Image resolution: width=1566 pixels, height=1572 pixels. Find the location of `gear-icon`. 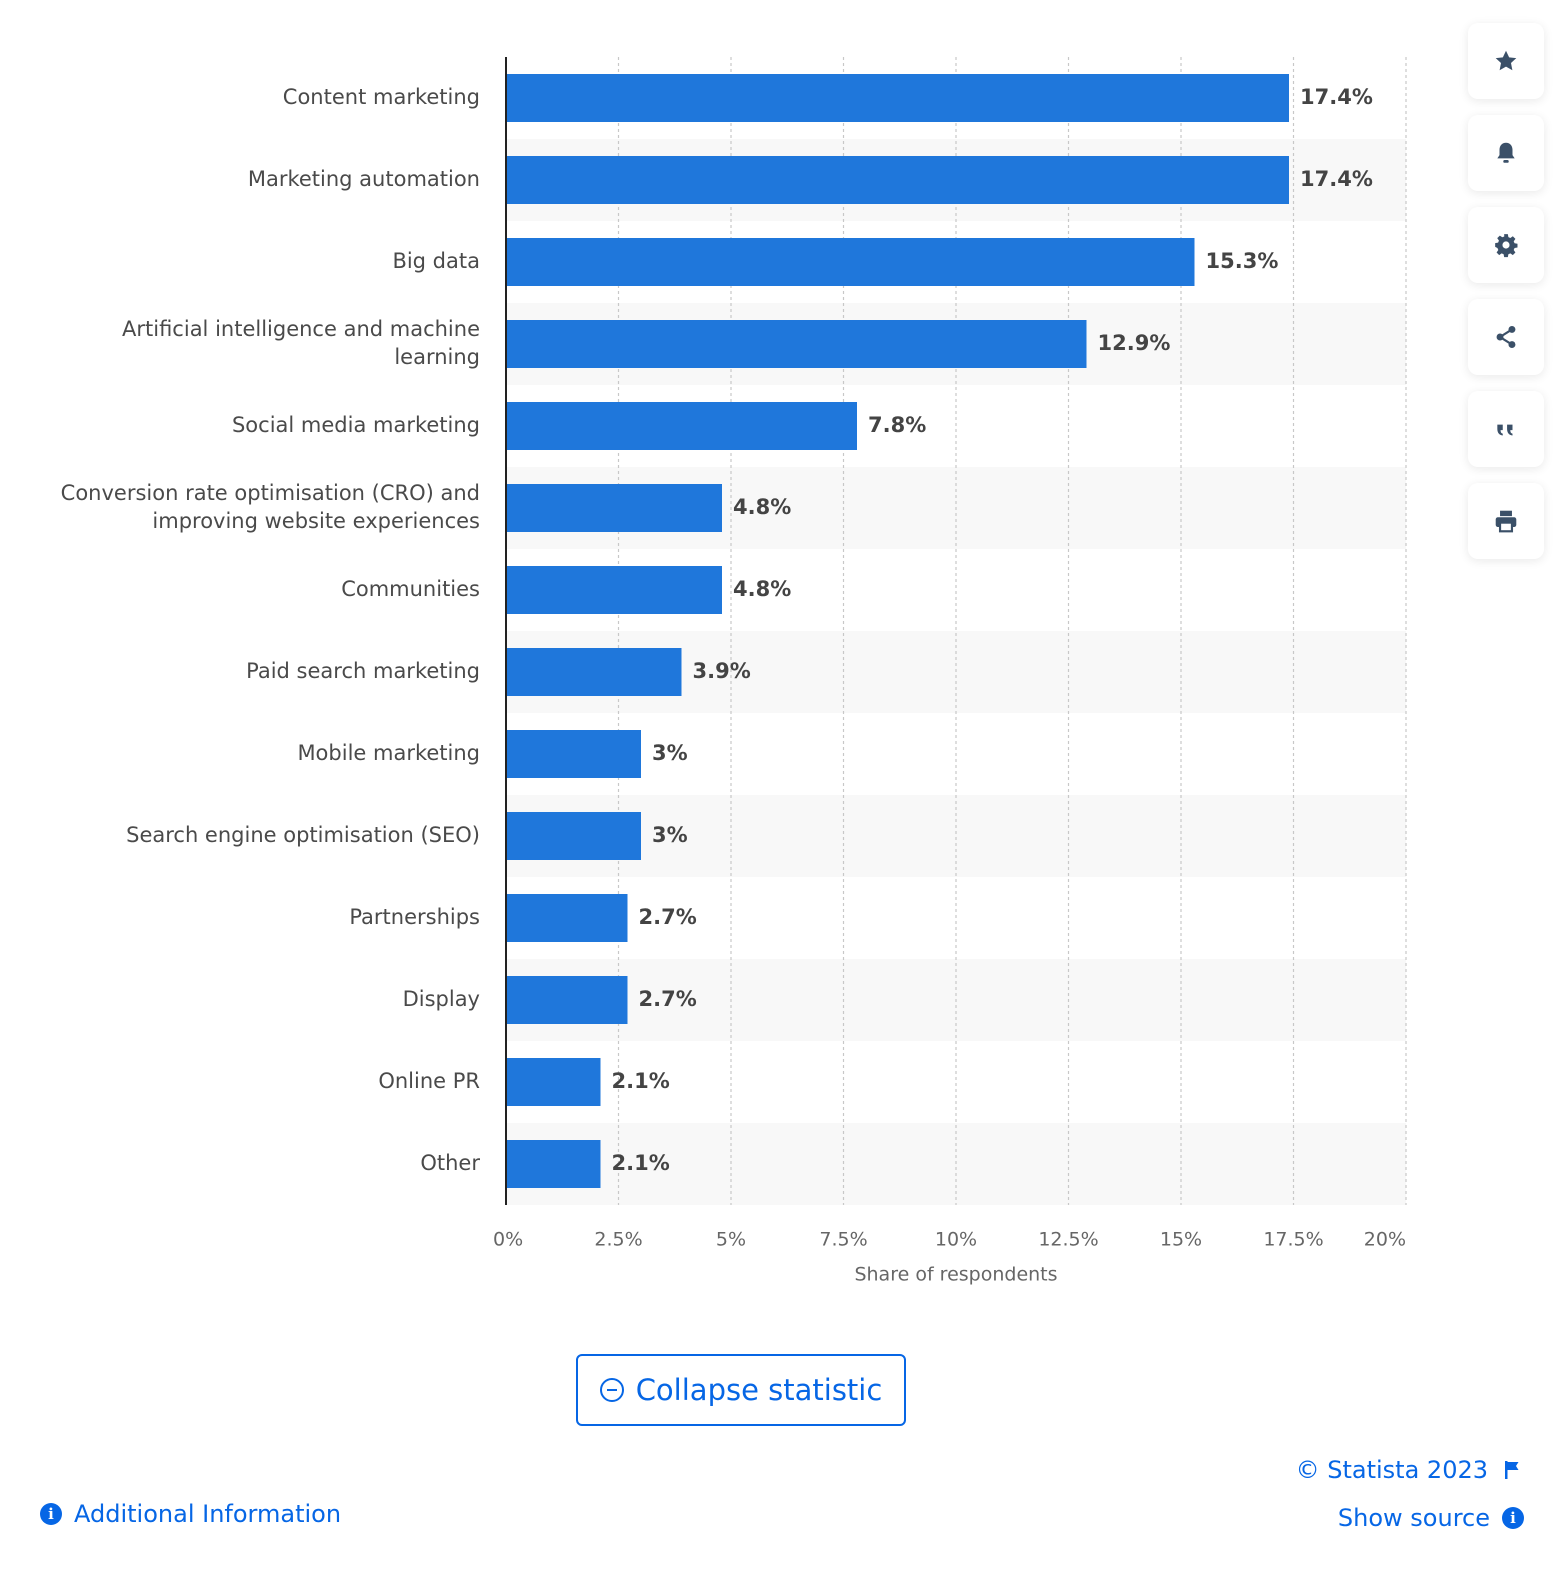

gear-icon is located at coordinates (1506, 246).